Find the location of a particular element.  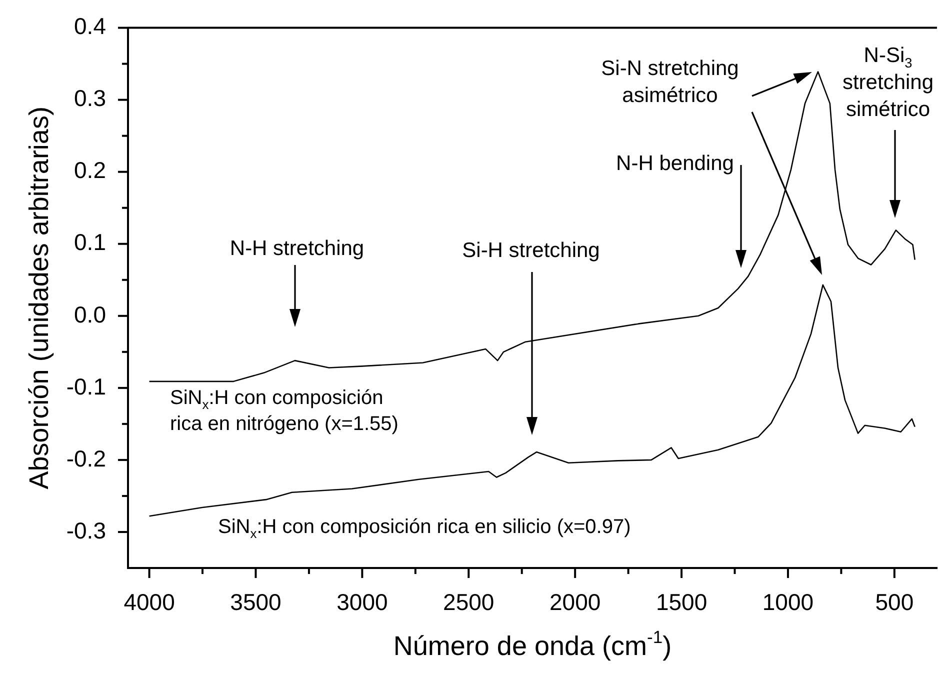

x-tick-label: 3000 is located at coordinates (362, 602).